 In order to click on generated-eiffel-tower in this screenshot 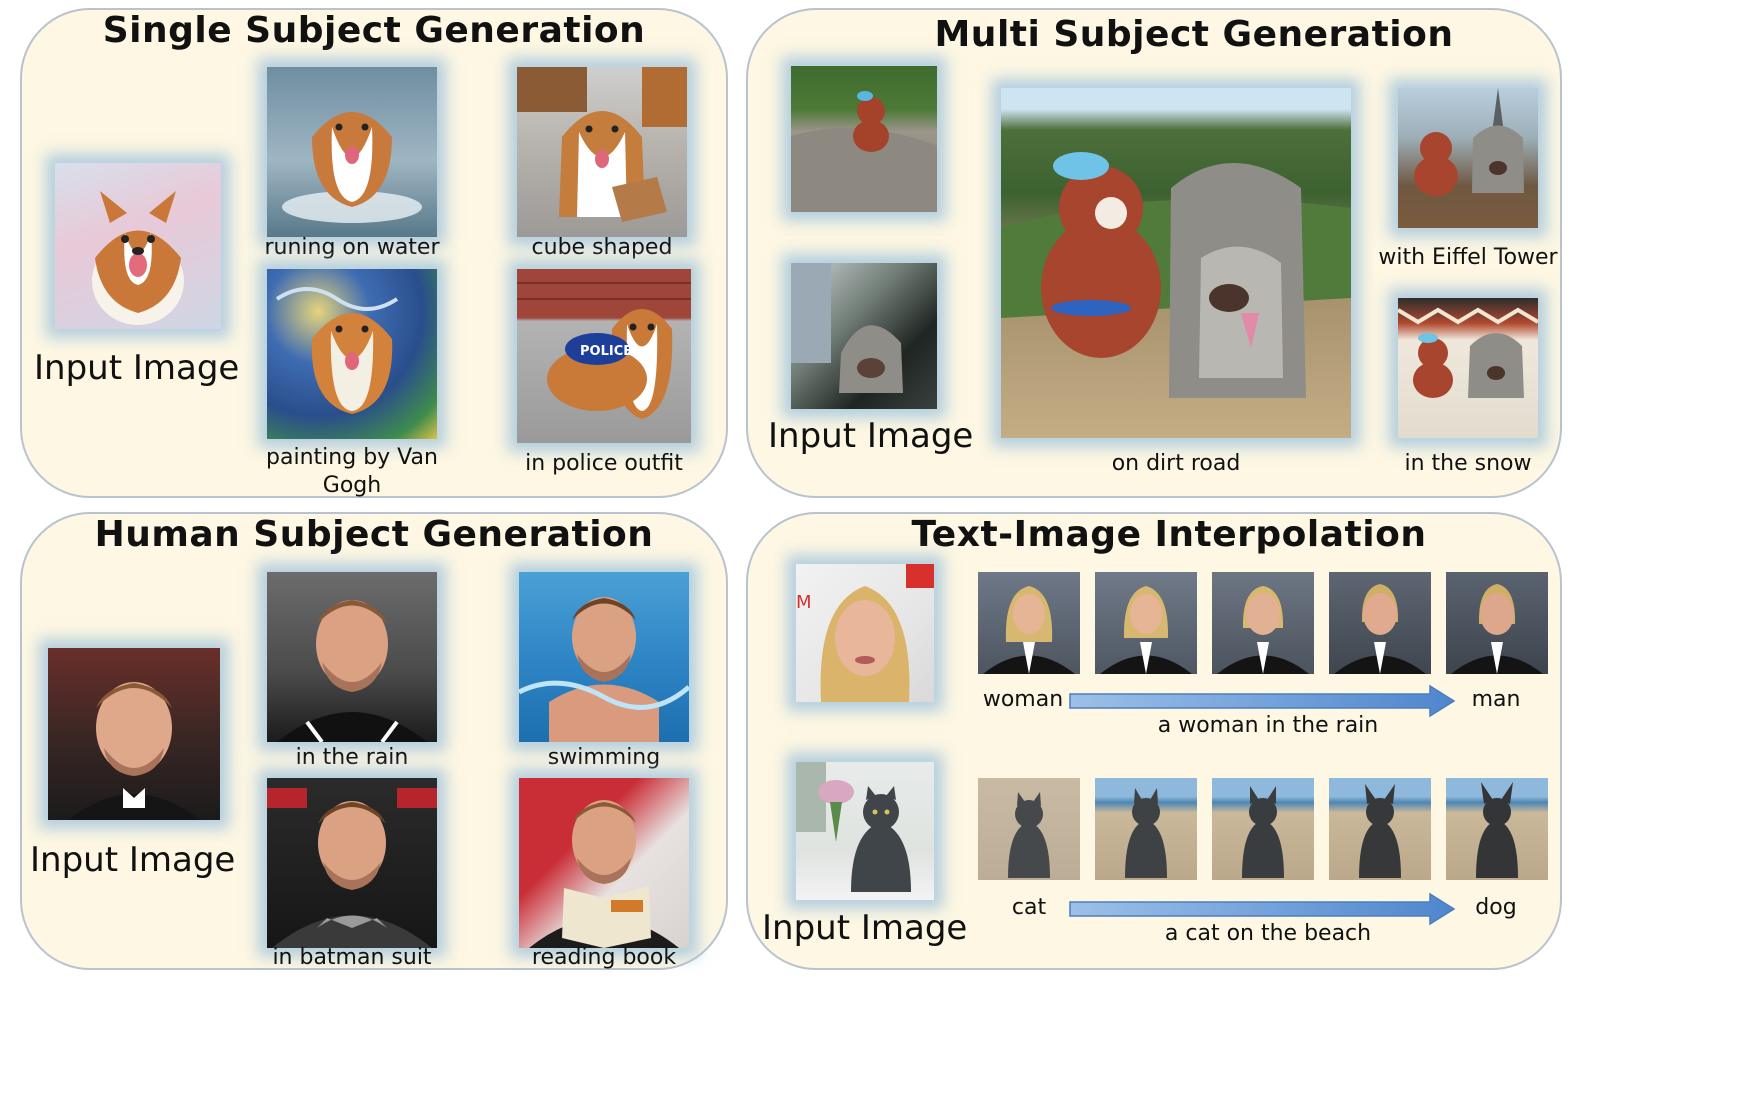, I will do `click(1468, 158)`.